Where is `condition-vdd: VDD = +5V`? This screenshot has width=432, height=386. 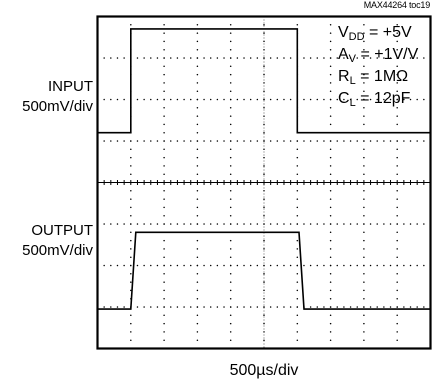
condition-vdd: VDD = +5V is located at coordinates (375, 33).